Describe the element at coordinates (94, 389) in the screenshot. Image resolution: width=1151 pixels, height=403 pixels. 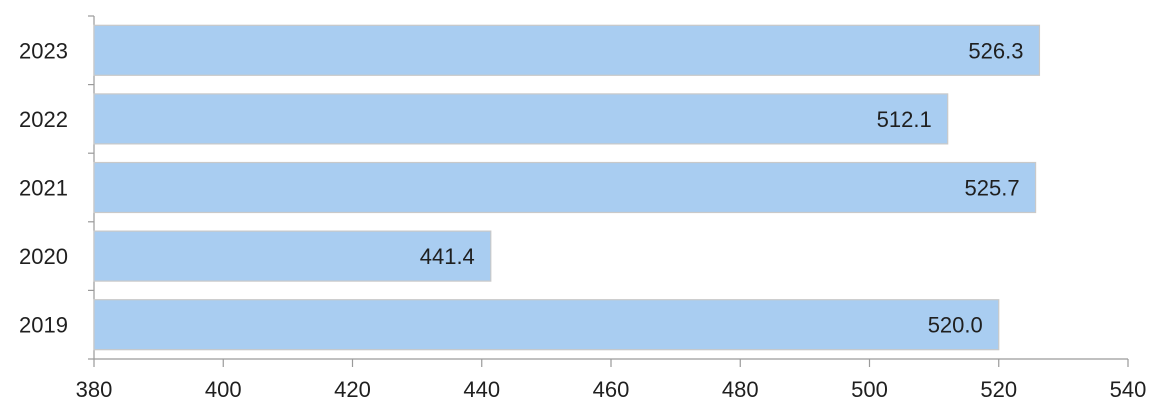
I see `x-tick-label: 380` at that location.